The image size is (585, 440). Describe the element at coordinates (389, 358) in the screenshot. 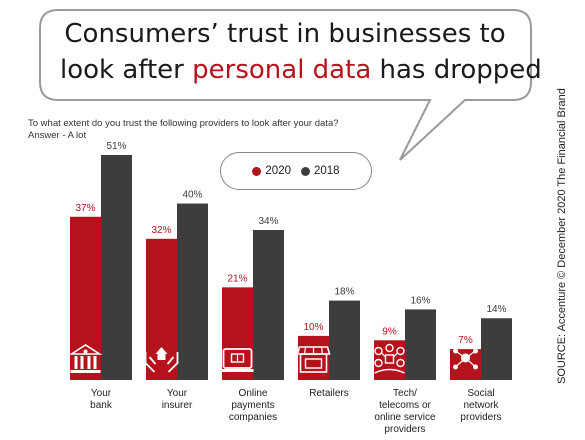

I see `network-icon` at that location.